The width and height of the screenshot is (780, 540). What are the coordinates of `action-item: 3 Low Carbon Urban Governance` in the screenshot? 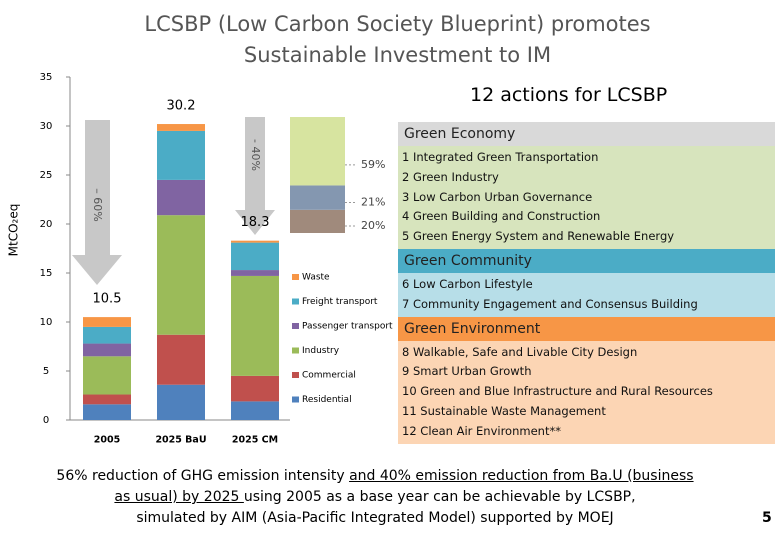 It's located at (497, 196).